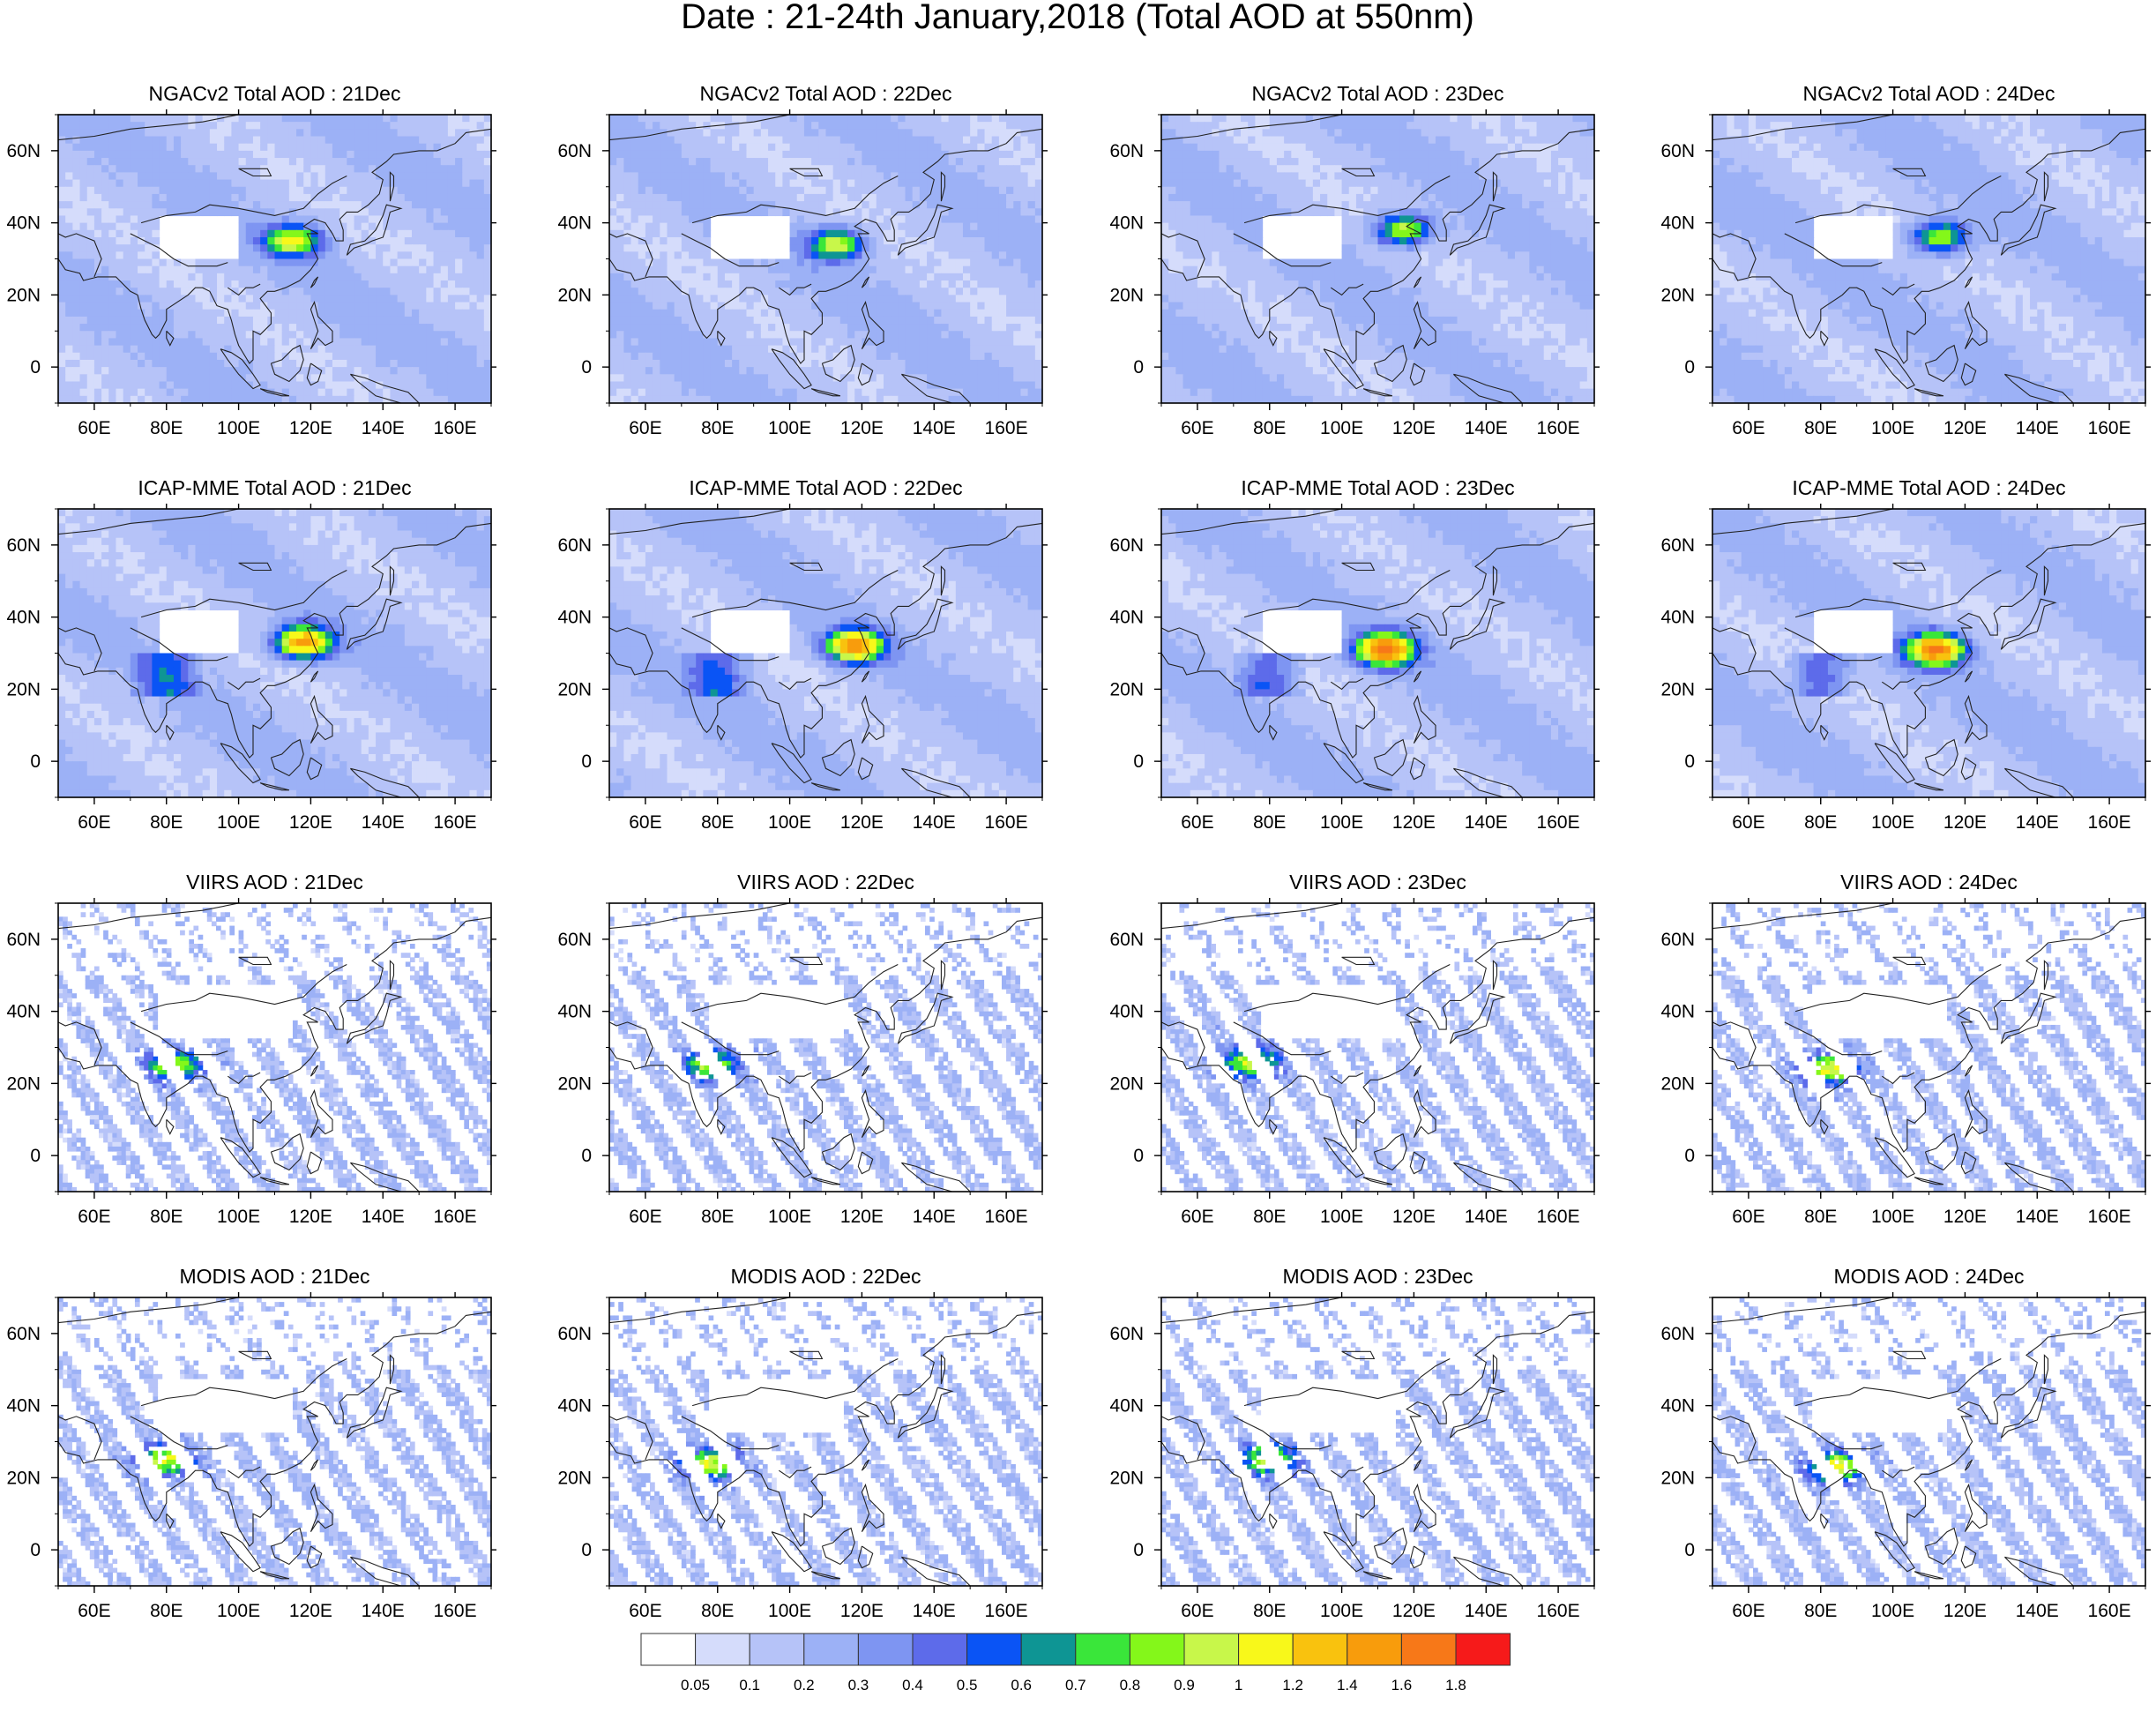 This screenshot has height=1727, width=2156. I want to click on panel-title: NGACv2 Total AOD : 21Dec, so click(275, 93).